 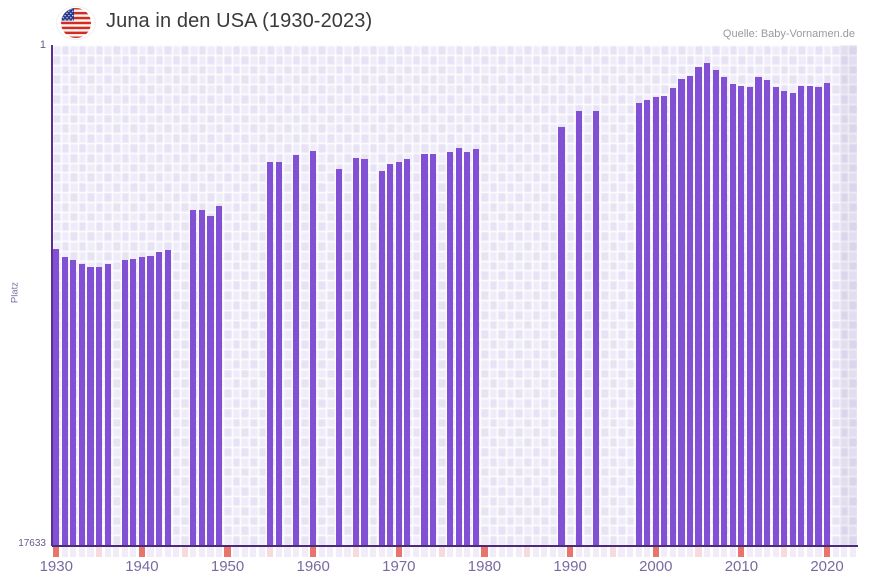 I want to click on x-tick-label: 2010, so click(x=741, y=566).